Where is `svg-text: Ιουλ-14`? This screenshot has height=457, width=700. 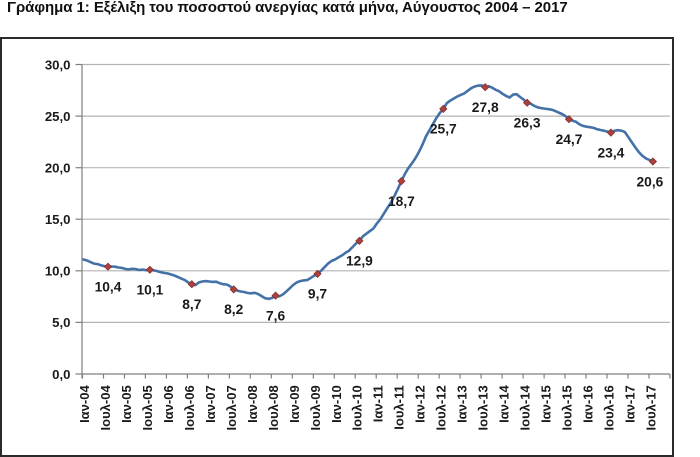 svg-text: Ιουλ-14 is located at coordinates (525, 408).